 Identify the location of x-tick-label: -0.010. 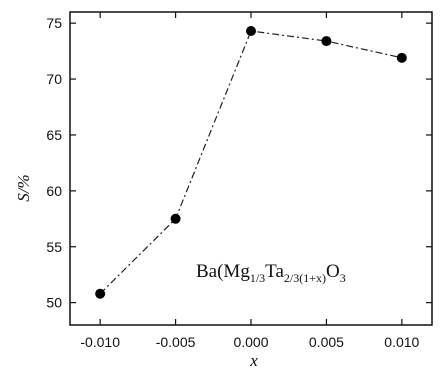
(100, 342).